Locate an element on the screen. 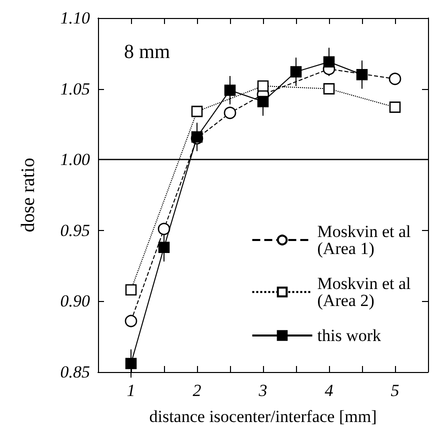 Image resolution: width=432 pixels, height=431 pixels. x-tick-label: 5 is located at coordinates (395, 390).